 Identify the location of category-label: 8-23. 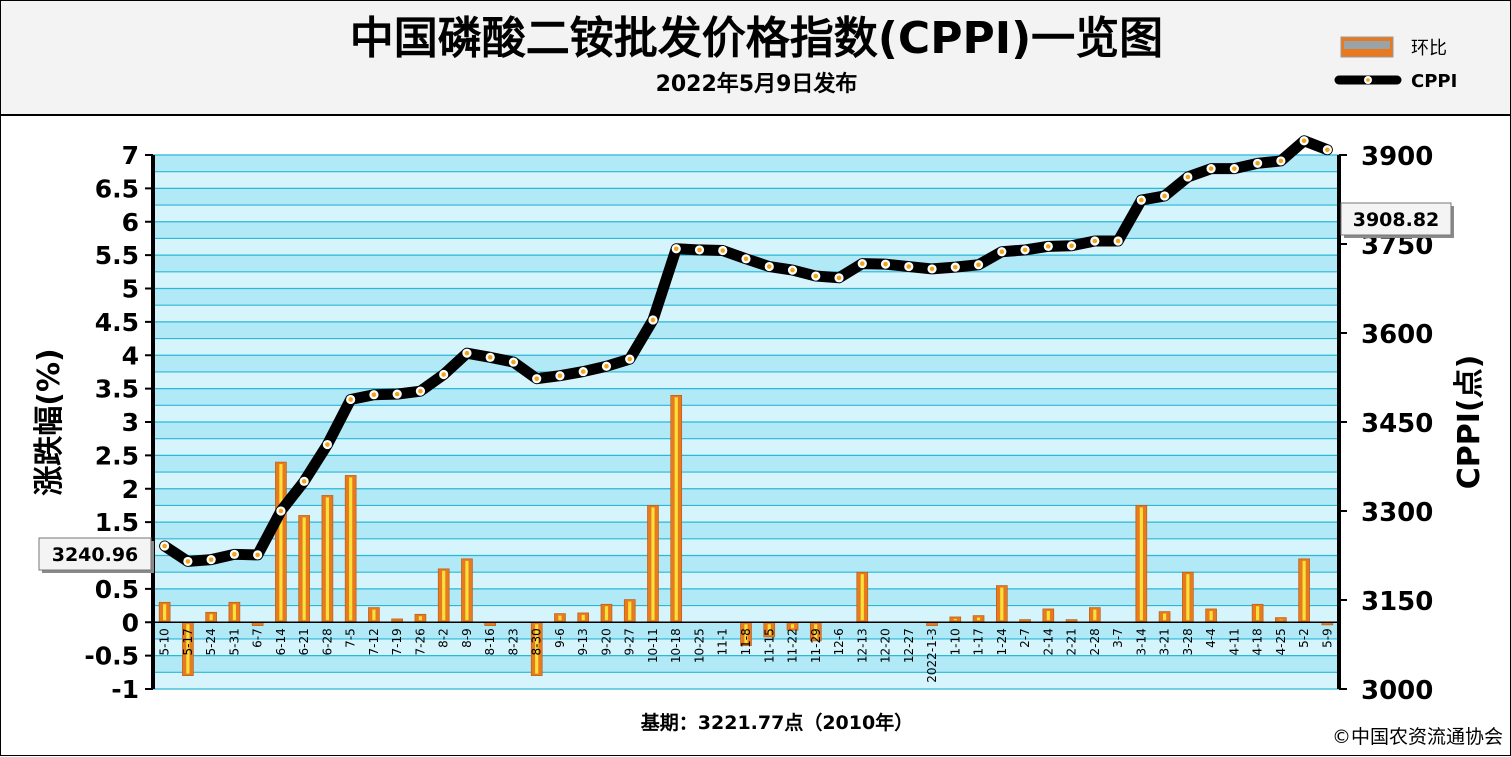
(513, 641).